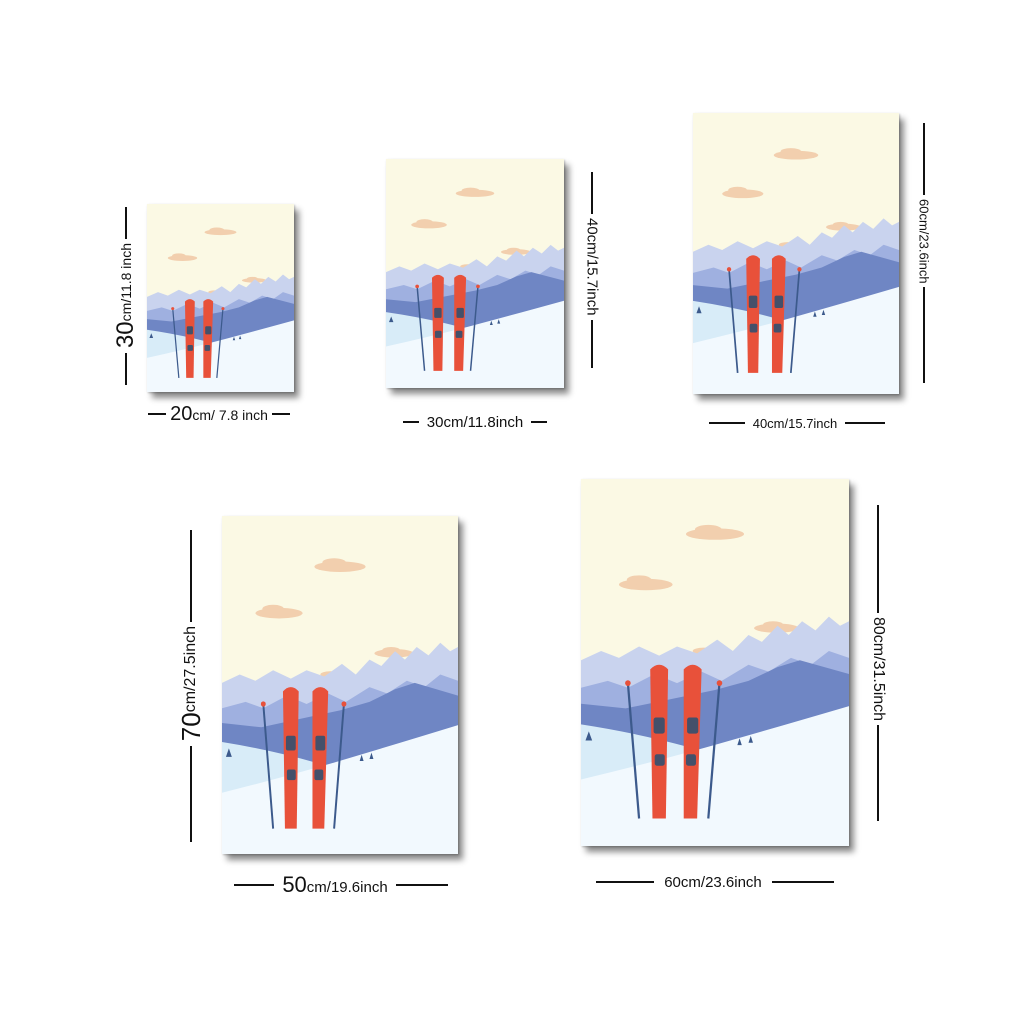 The width and height of the screenshot is (1024, 1024). I want to click on width-minor: cm/19.6inch, so click(347, 887).